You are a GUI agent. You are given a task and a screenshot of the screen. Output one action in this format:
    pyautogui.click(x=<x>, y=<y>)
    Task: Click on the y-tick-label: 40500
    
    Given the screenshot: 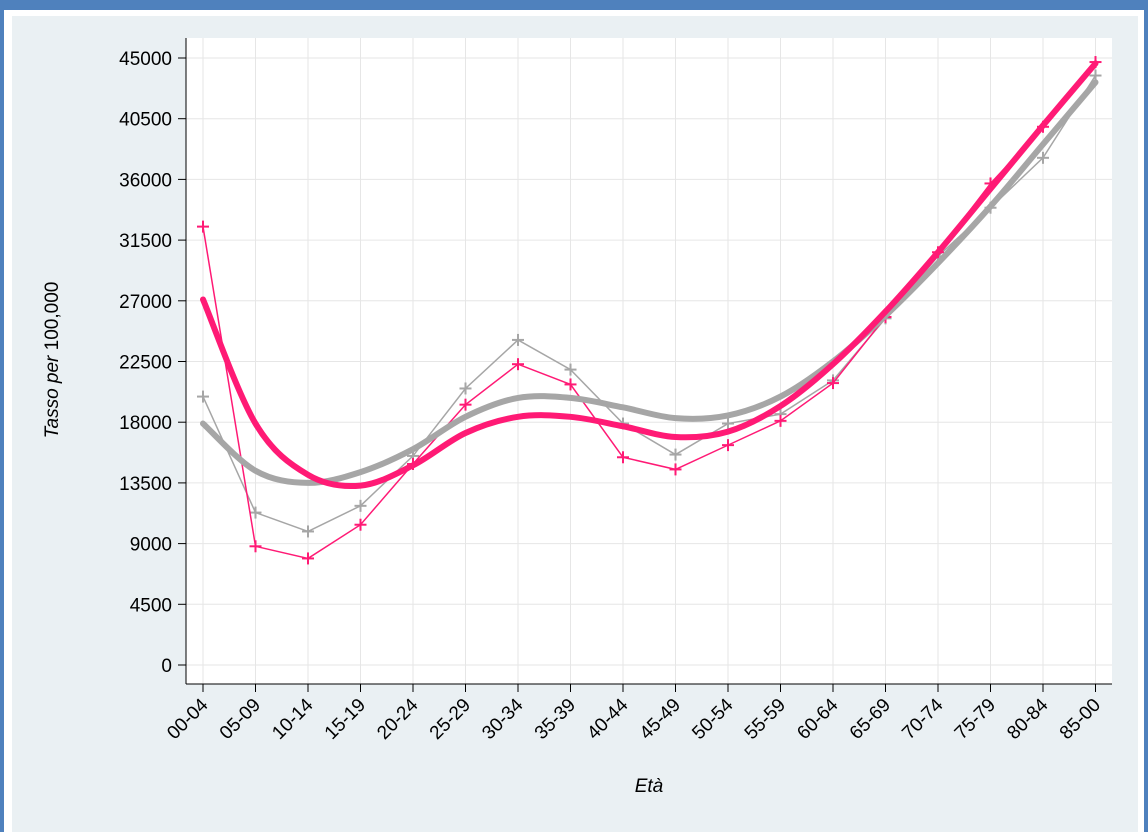 What is the action you would take?
    pyautogui.click(x=145, y=120)
    